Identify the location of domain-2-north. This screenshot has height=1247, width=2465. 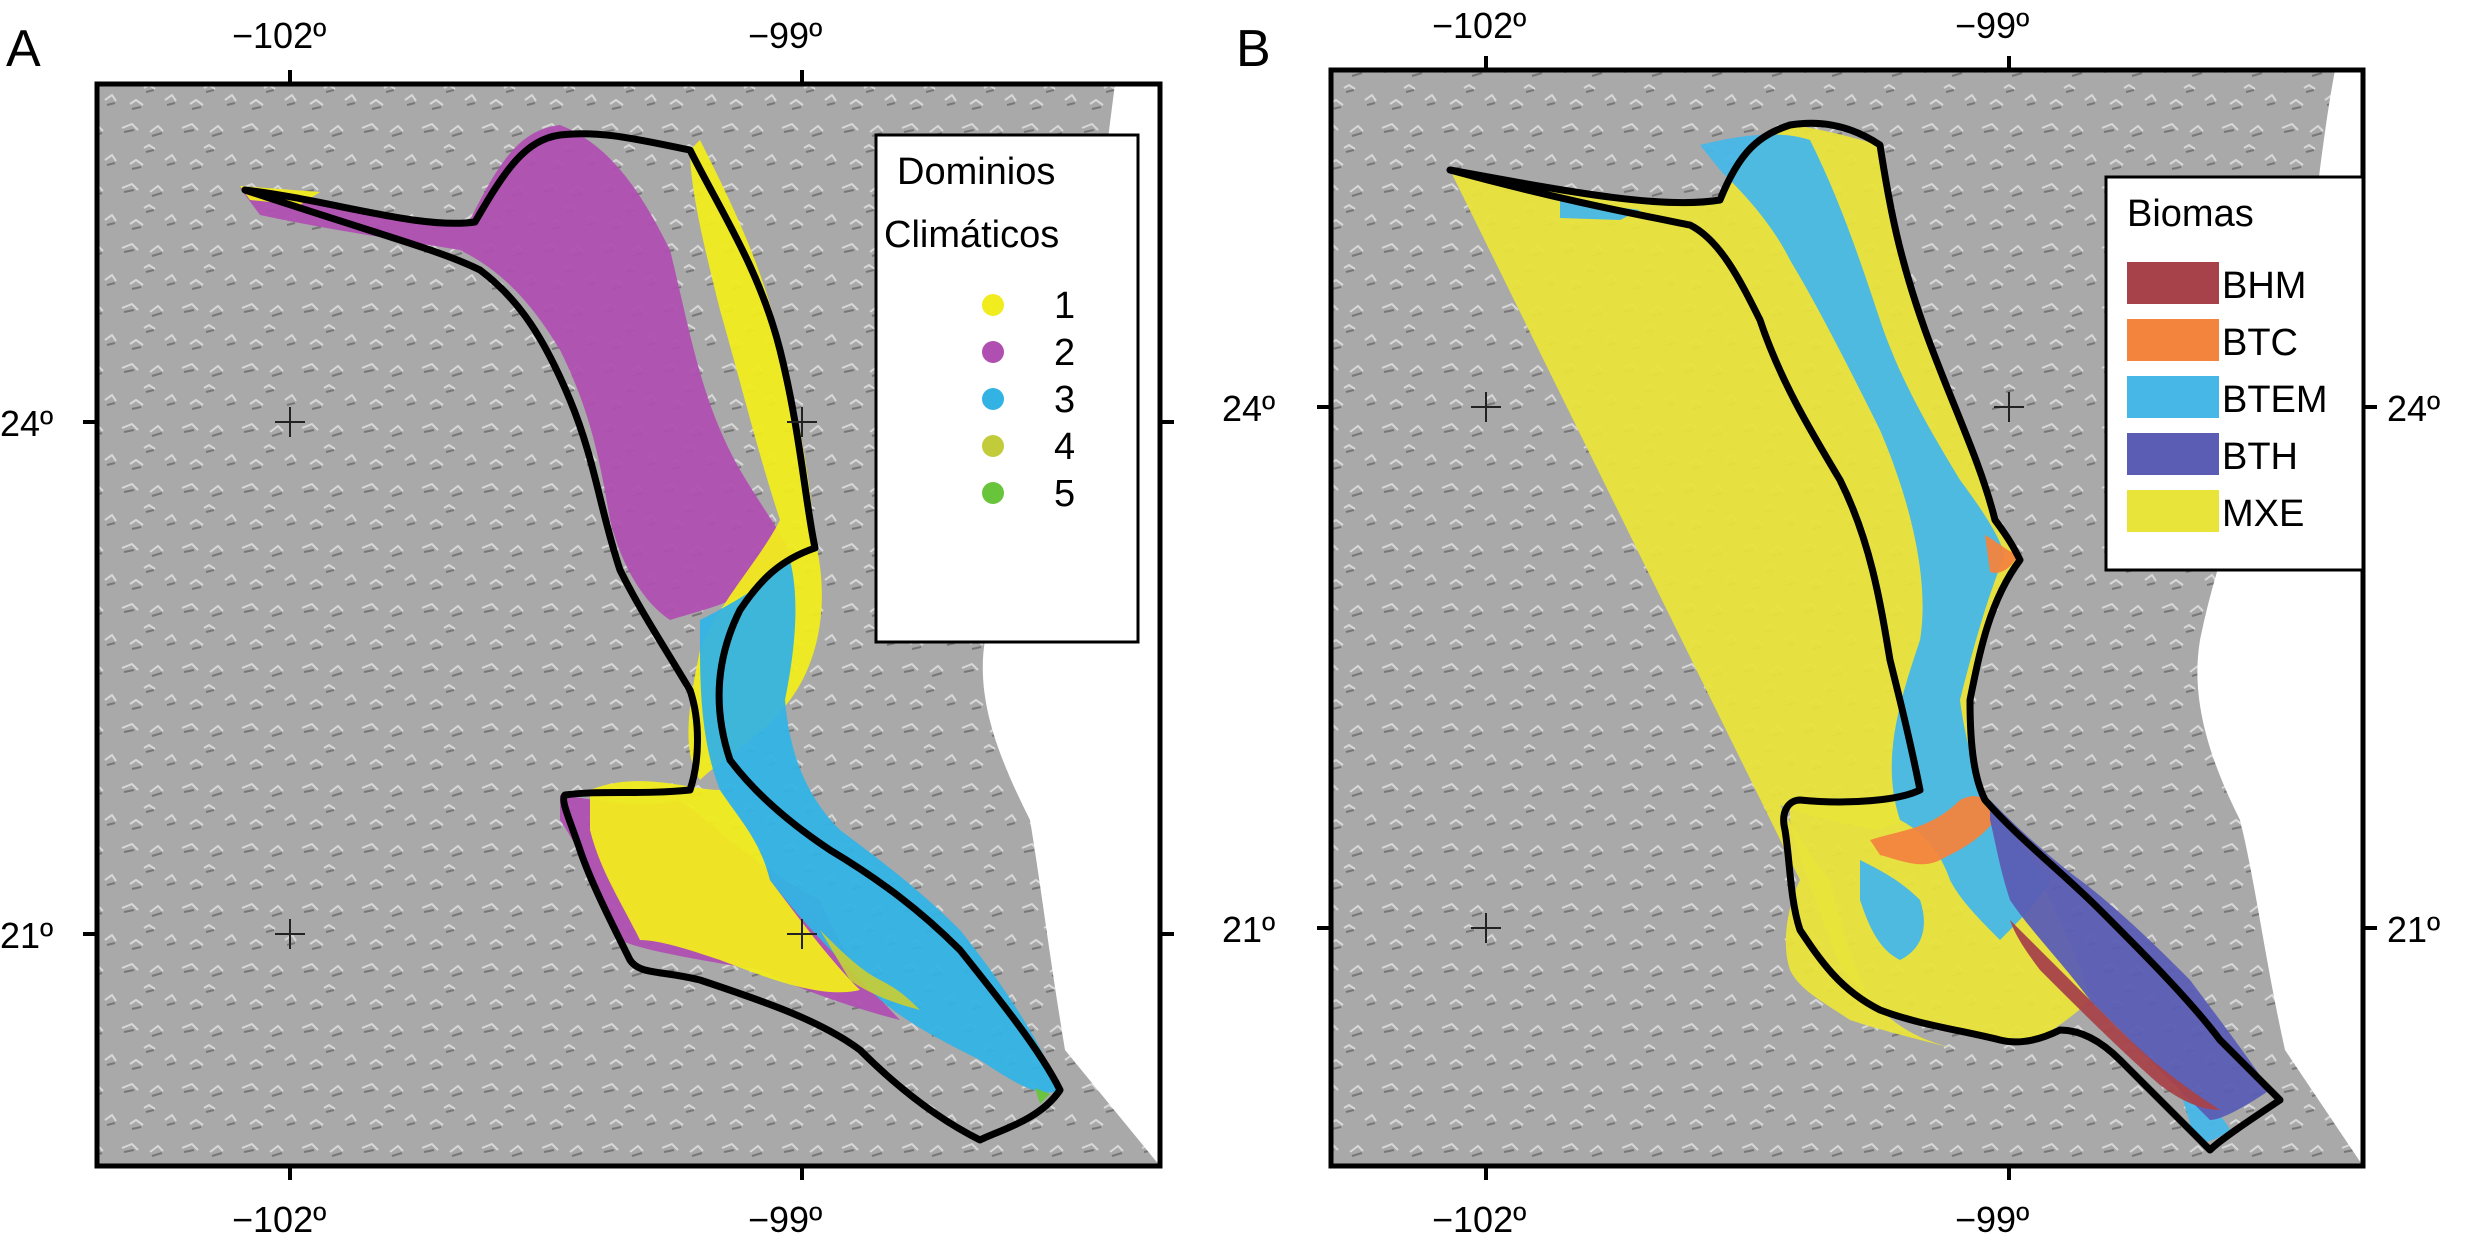
(515, 372).